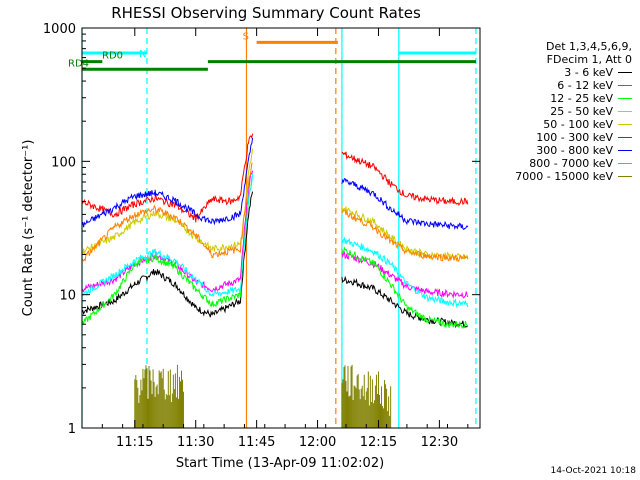 The height and width of the screenshot is (480, 640). I want to click on series-line-3-seg2, so click(405, 272).